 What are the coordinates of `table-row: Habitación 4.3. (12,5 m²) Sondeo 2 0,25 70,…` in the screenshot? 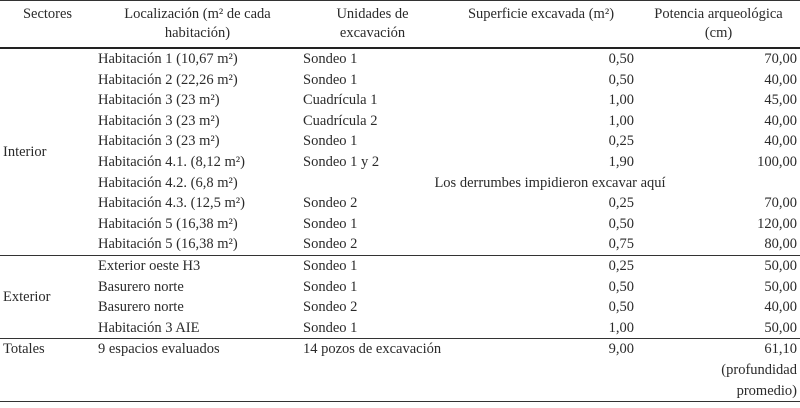 It's located at (400, 203).